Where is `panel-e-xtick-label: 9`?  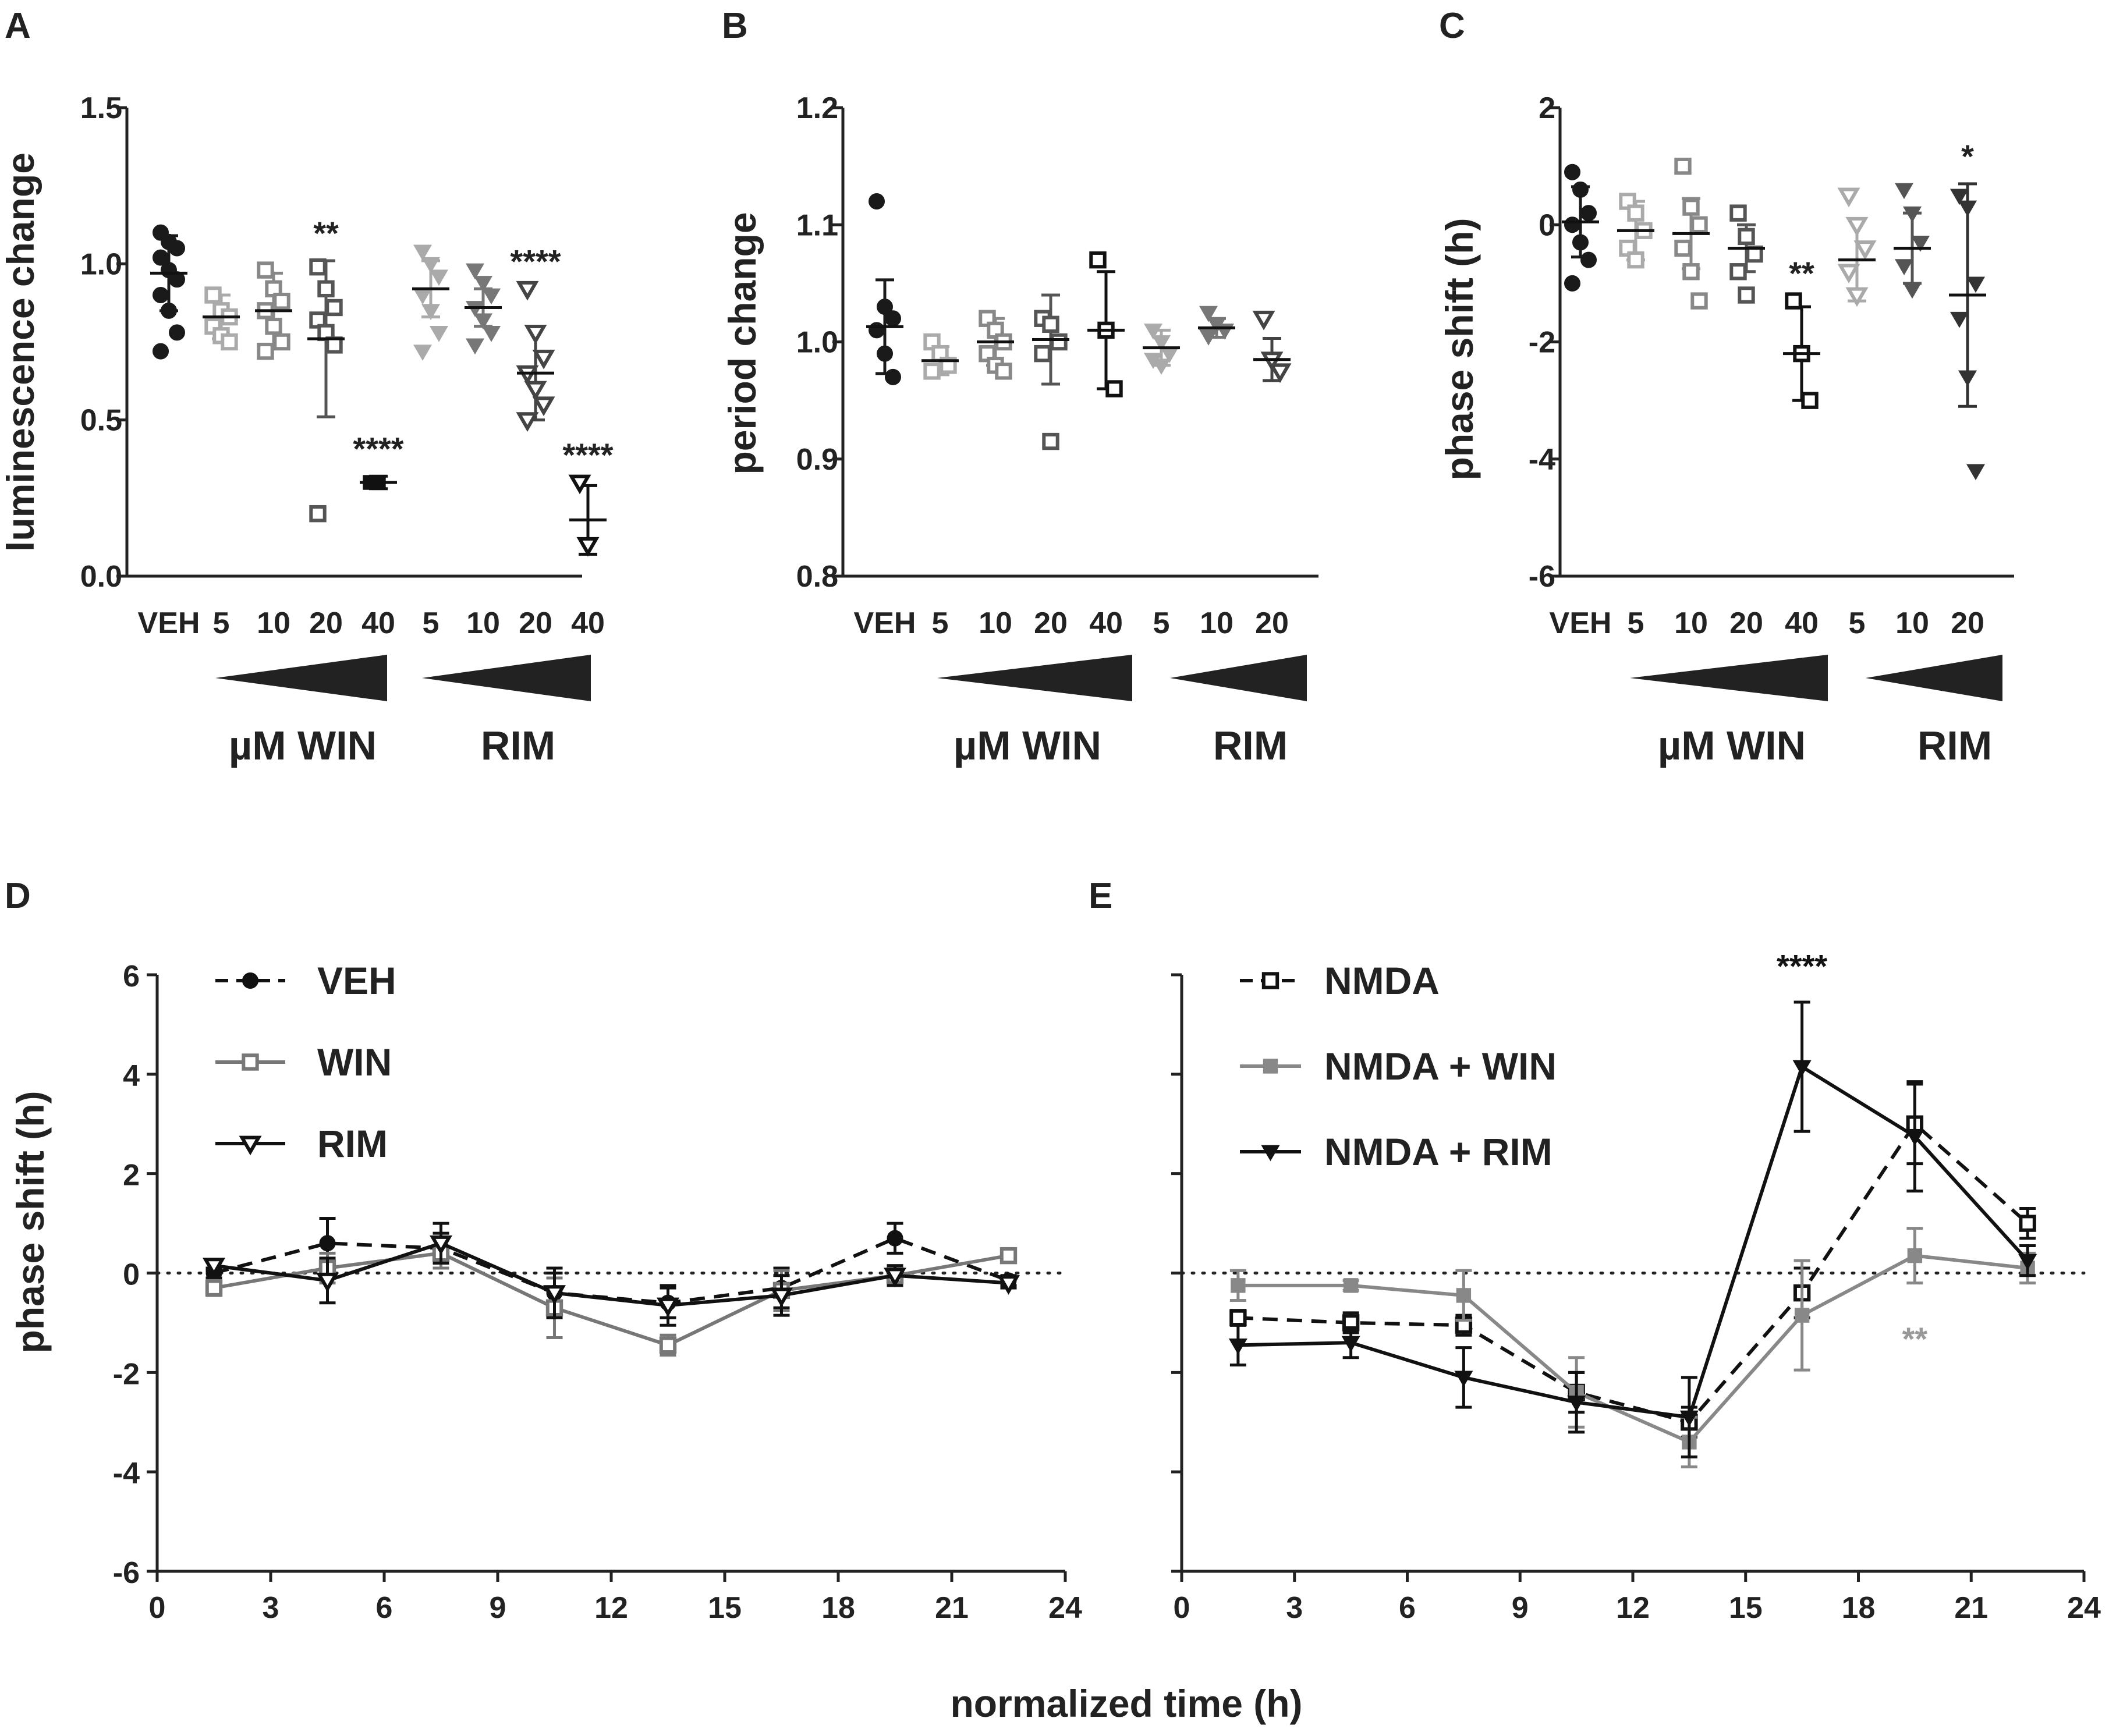 panel-e-xtick-label: 9 is located at coordinates (1520, 1608).